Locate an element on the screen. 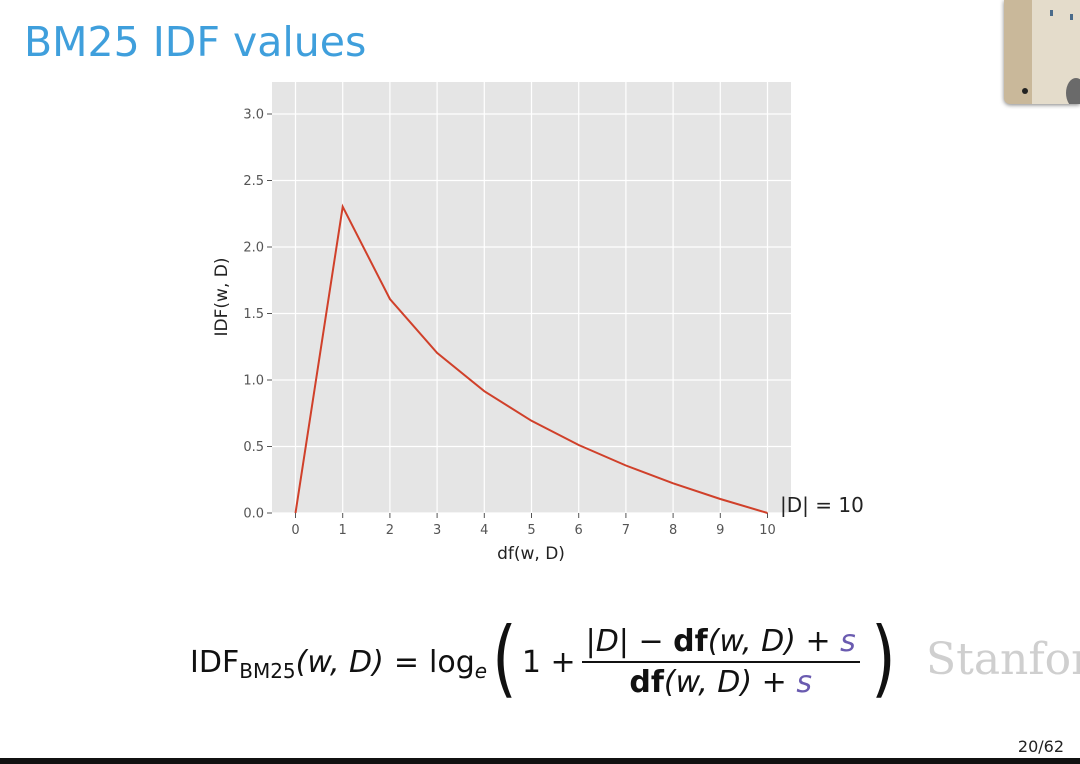 This screenshot has width=1080, height=764. x-tick-label: 2 is located at coordinates (390, 530).